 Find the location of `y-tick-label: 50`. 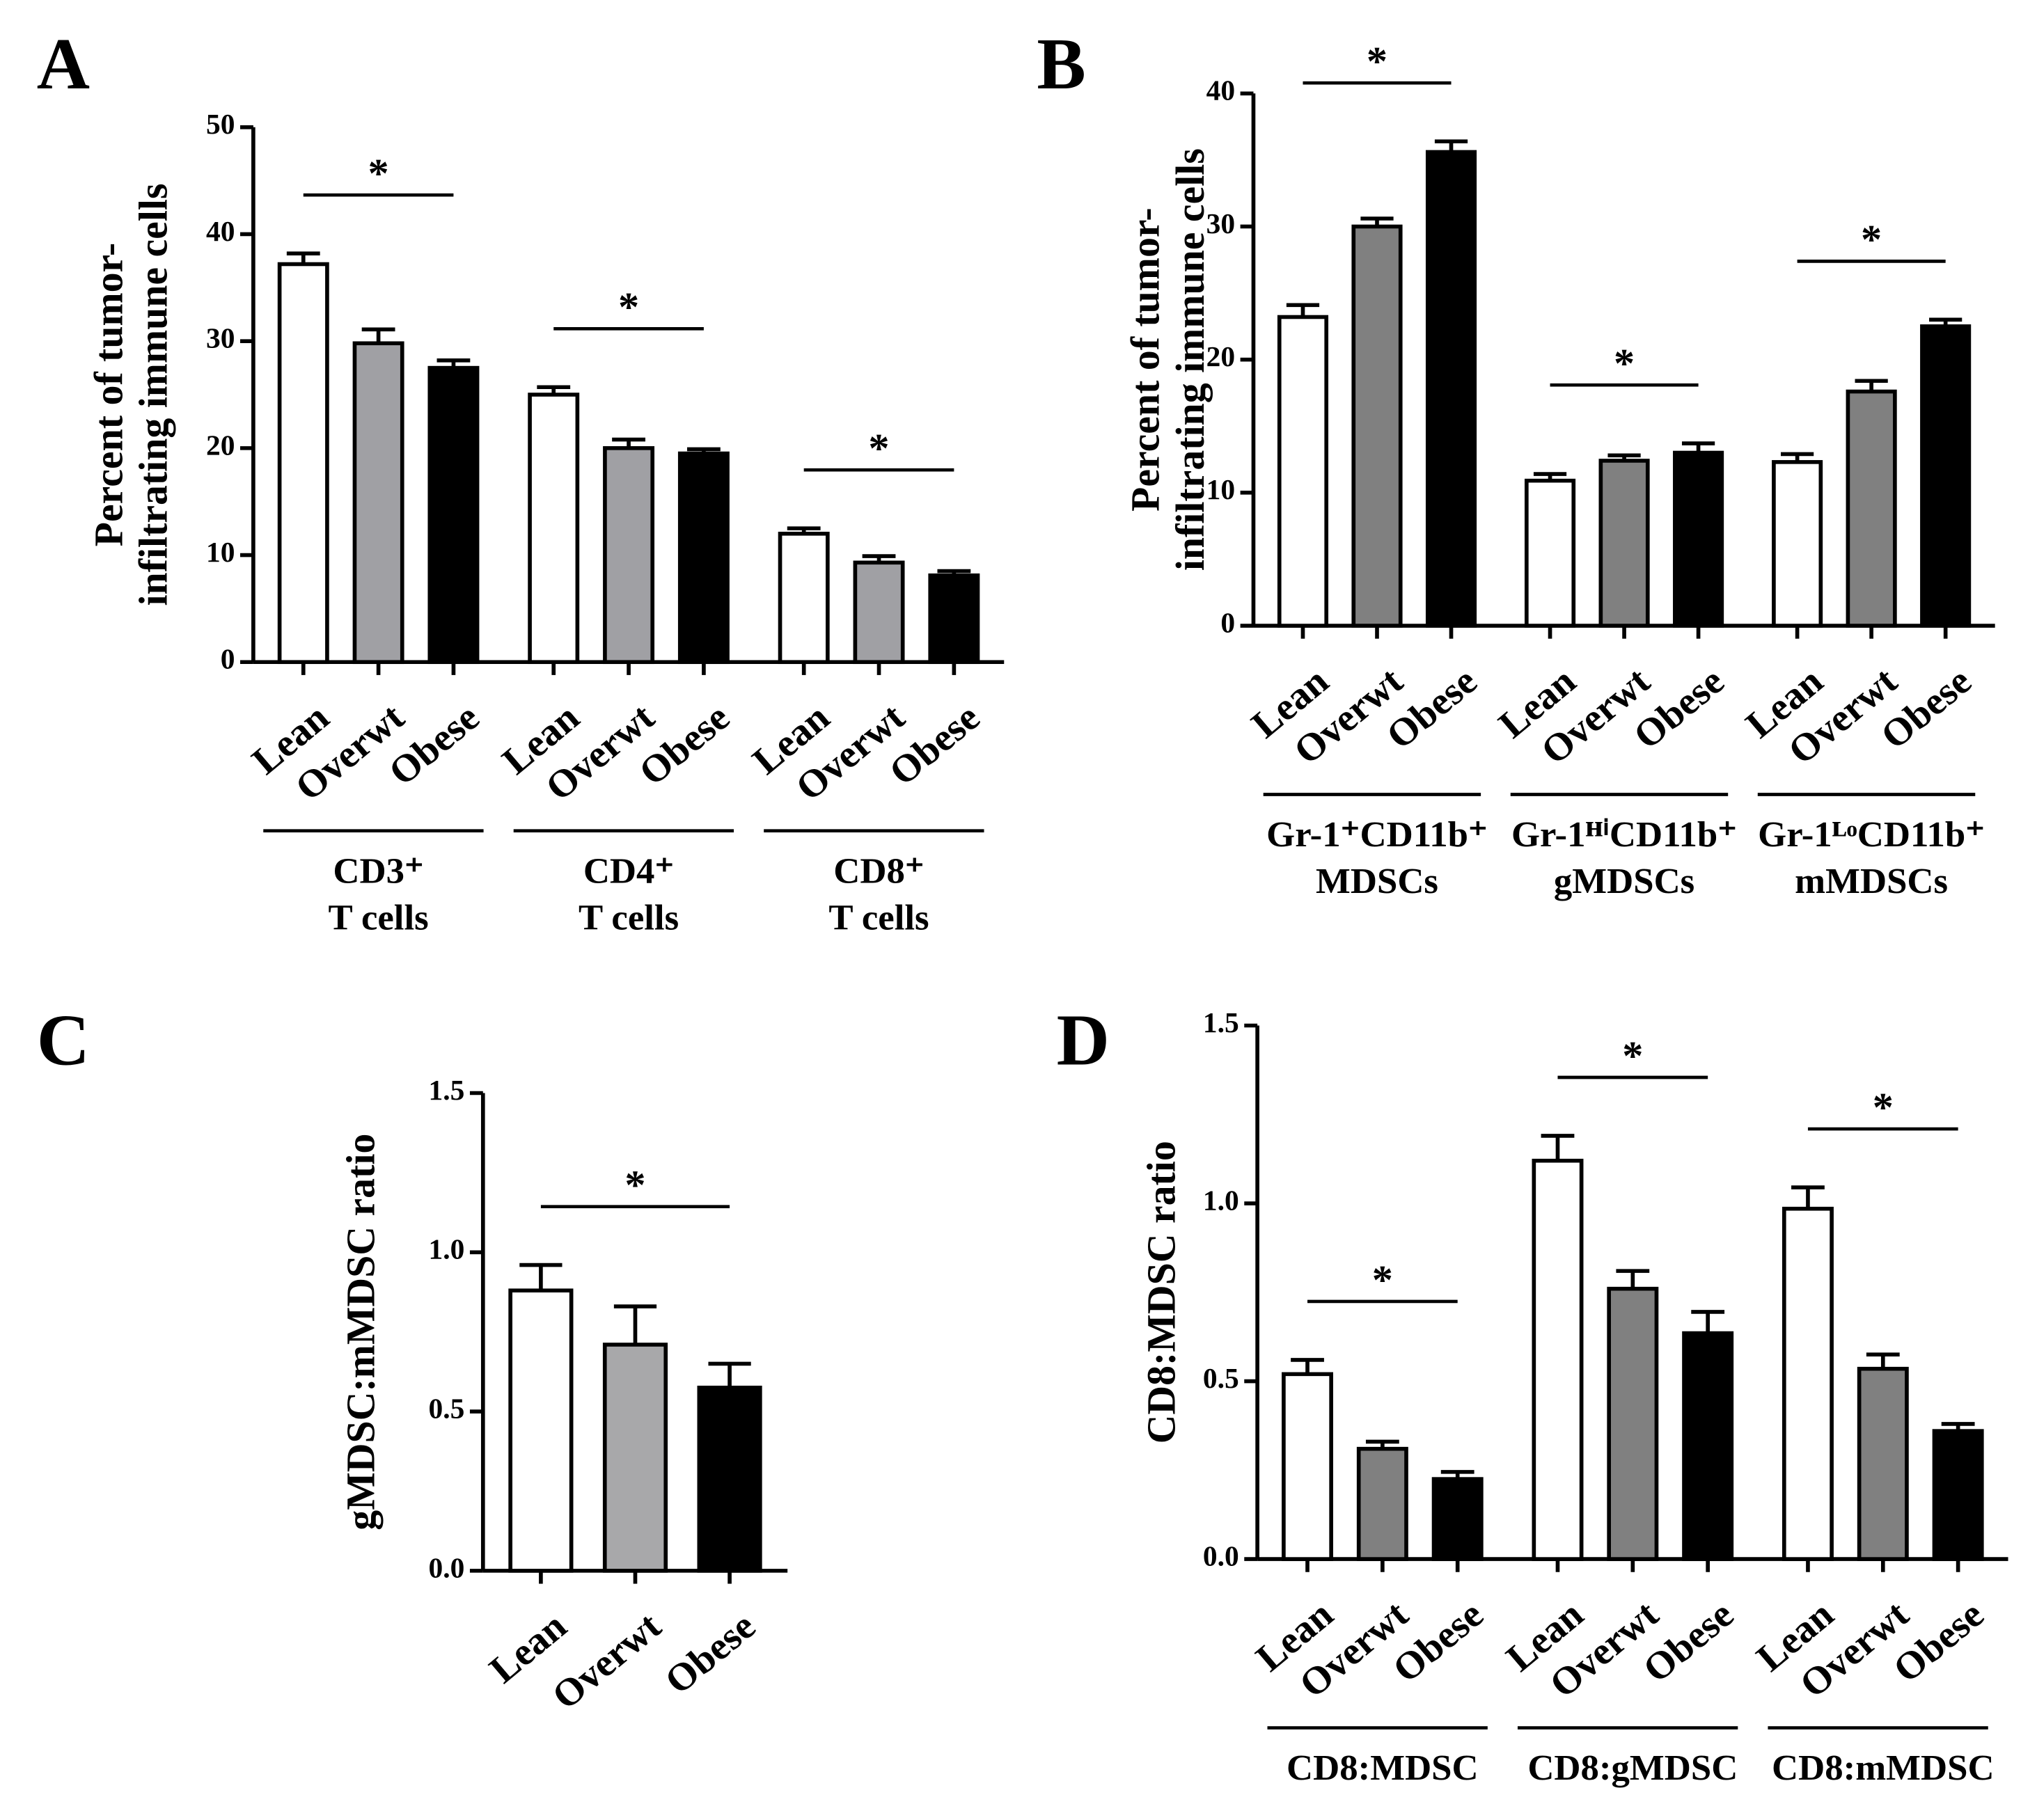

y-tick-label: 50 is located at coordinates (221, 124).